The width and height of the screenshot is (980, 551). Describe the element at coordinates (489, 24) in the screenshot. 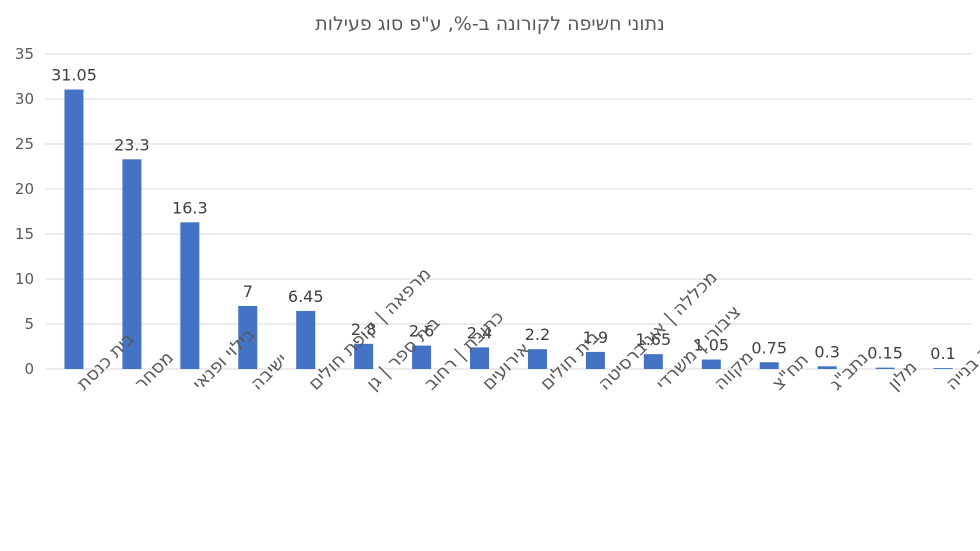

I see `chart-title: נתוני חשיפה לקורונה ב-%, ע"פ סוג פעילות` at that location.